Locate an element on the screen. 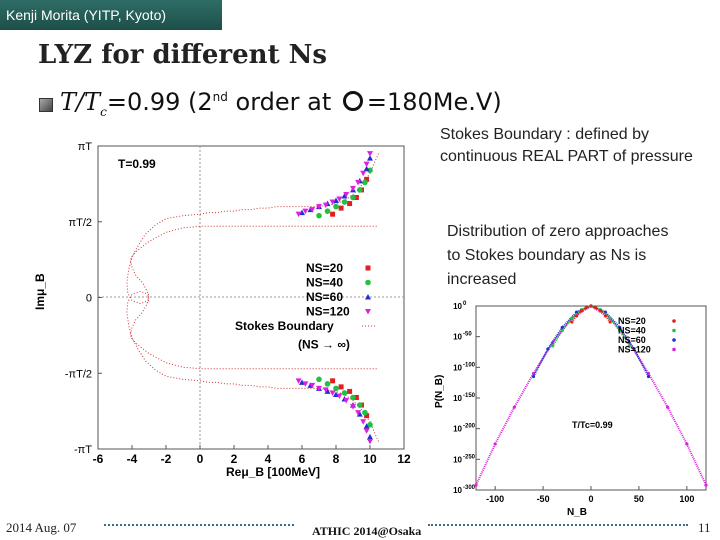  footer-page-number: 11 is located at coordinates (704, 527).